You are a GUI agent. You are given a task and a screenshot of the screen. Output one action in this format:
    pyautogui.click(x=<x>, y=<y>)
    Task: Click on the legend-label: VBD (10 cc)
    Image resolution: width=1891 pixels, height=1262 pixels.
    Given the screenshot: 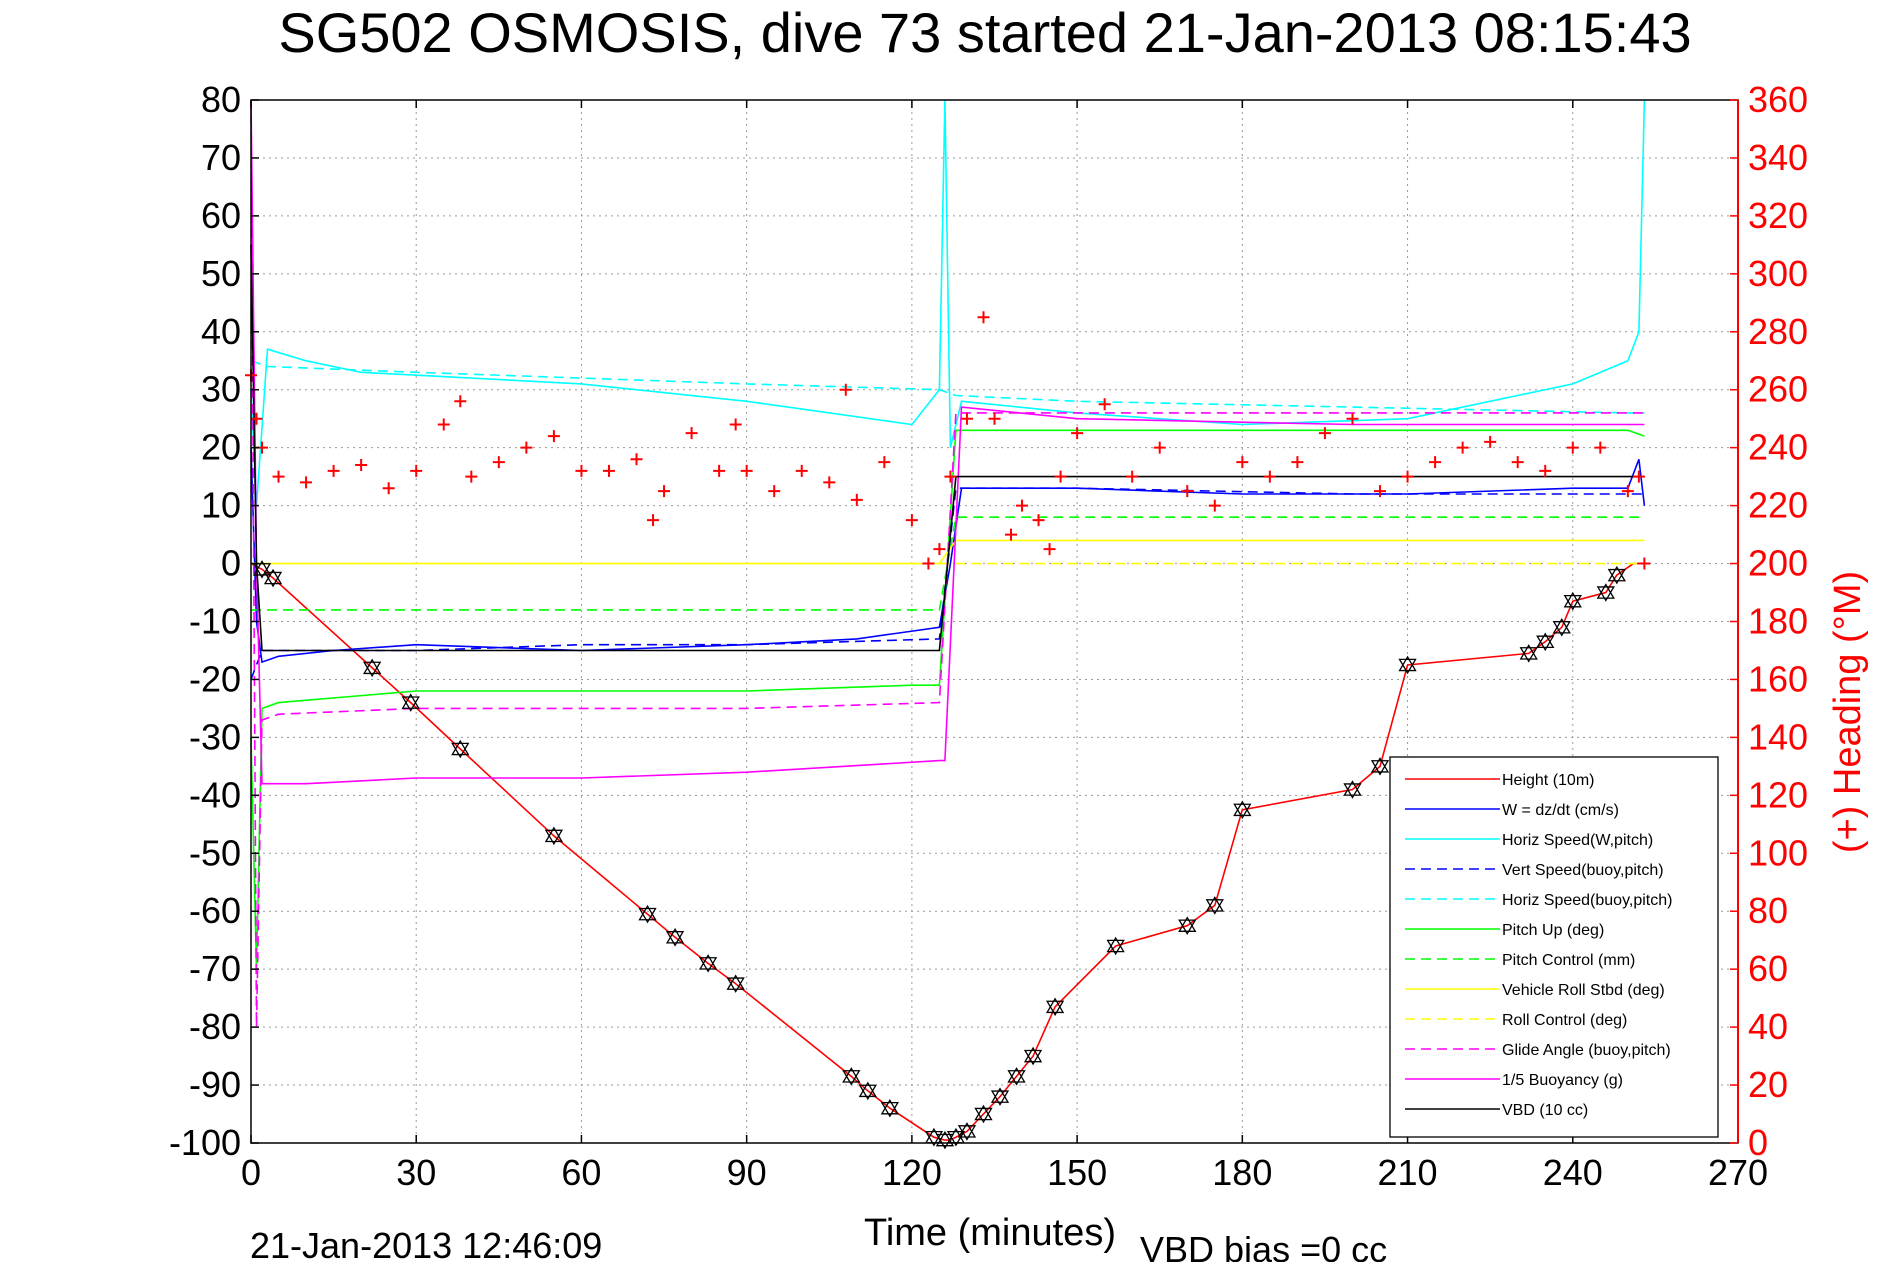 What is the action you would take?
    pyautogui.click(x=1545, y=1110)
    